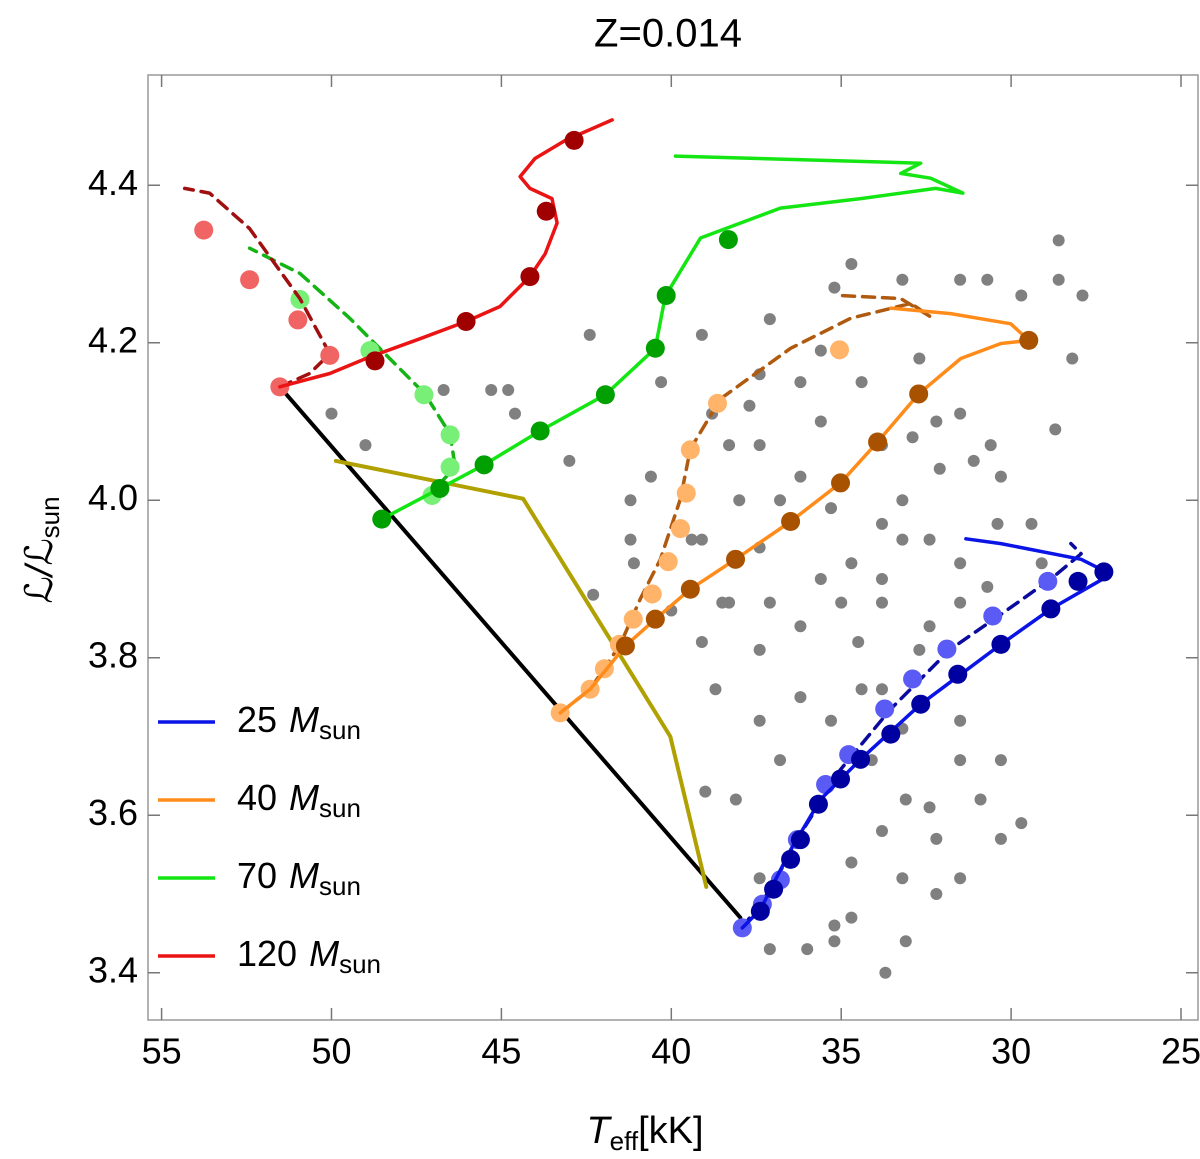 The width and height of the screenshot is (1200, 1159). Describe the element at coordinates (257, 797) in the screenshot. I see `legend-mass: 40` at that location.